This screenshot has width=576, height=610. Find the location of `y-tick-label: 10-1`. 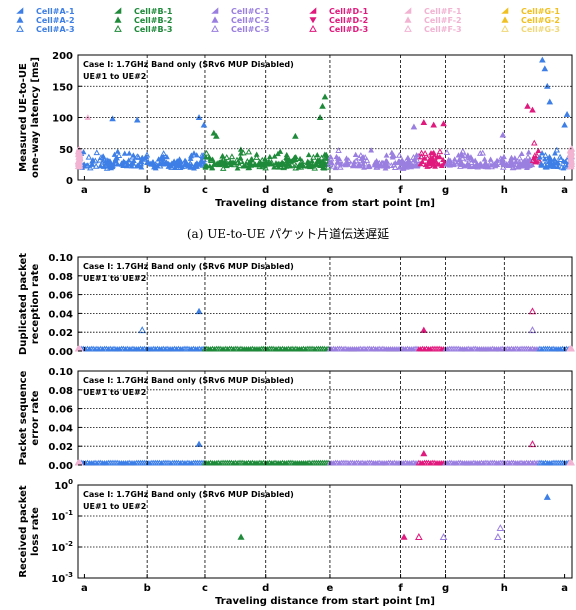

y-tick-label: 10-1 is located at coordinates (62, 516).